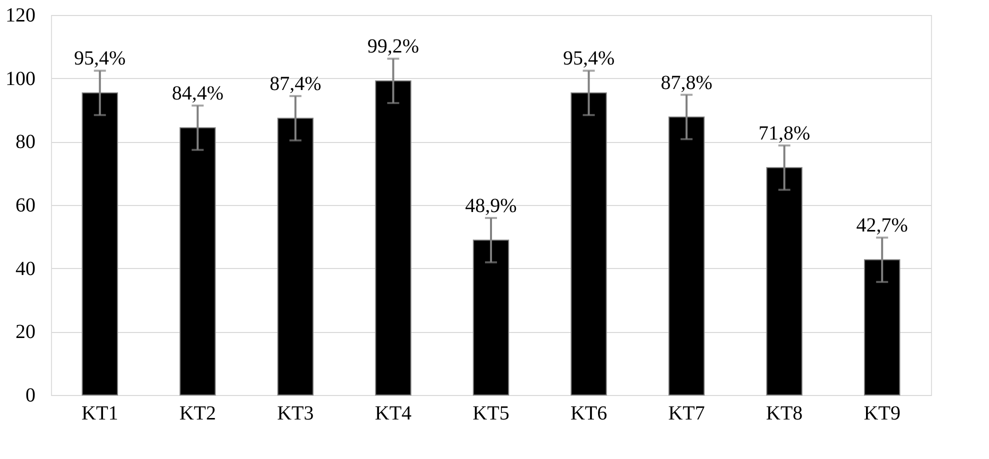 This screenshot has height=459, width=989. What do you see at coordinates (26, 332) in the screenshot?
I see `y-tick-label: 20` at bounding box center [26, 332].